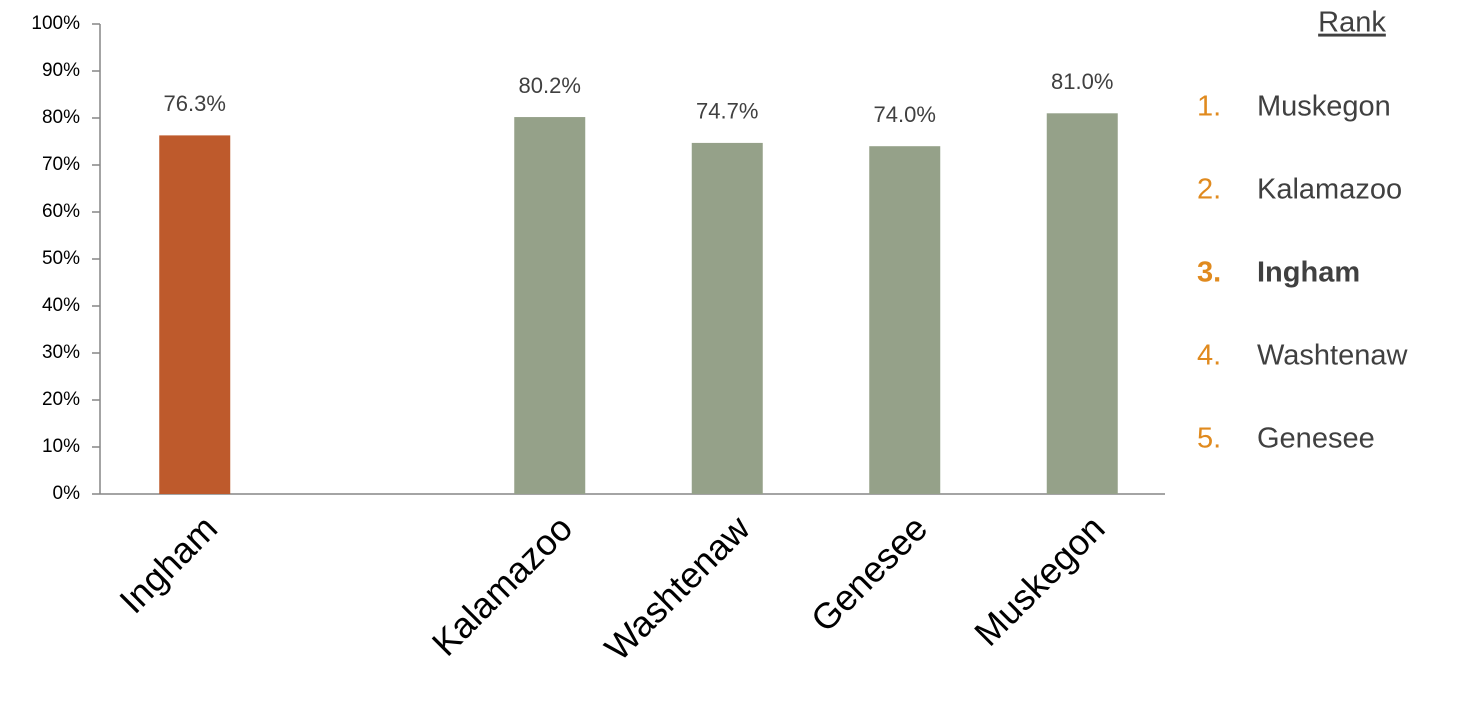 The width and height of the screenshot is (1467, 716). I want to click on y-tick-label: 80%, so click(61, 117).